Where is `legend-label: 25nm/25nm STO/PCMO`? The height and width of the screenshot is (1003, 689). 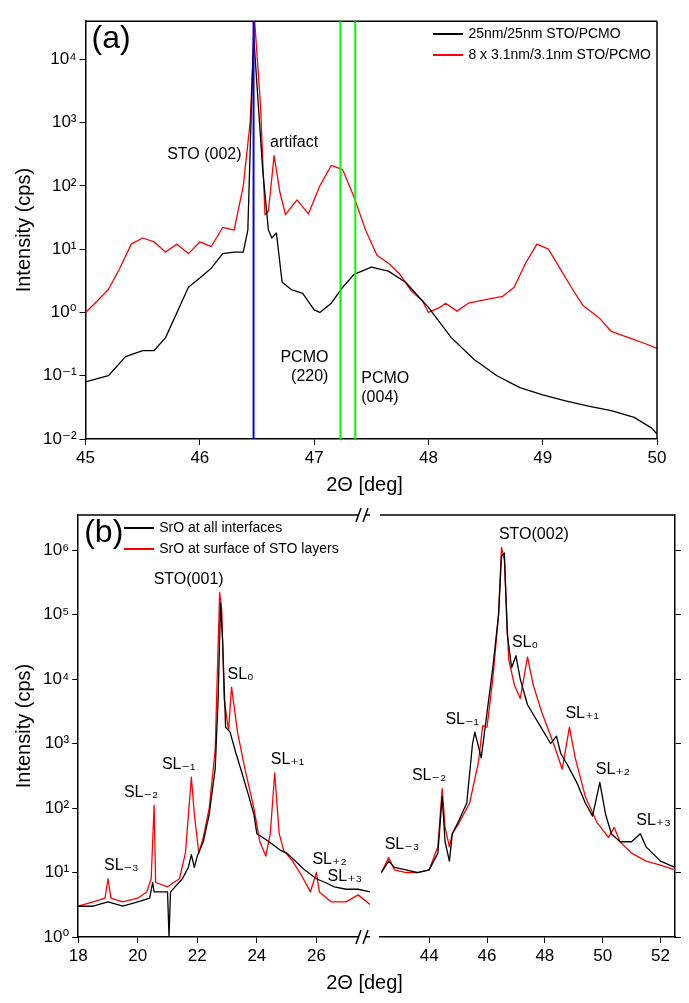
legend-label: 25nm/25nm STO/PCMO is located at coordinates (544, 34).